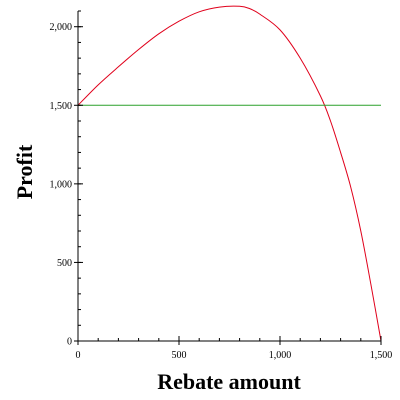 This screenshot has height=400, width=400. Describe the element at coordinates (61, 106) in the screenshot. I see `y-tick-label: 1,500` at that location.